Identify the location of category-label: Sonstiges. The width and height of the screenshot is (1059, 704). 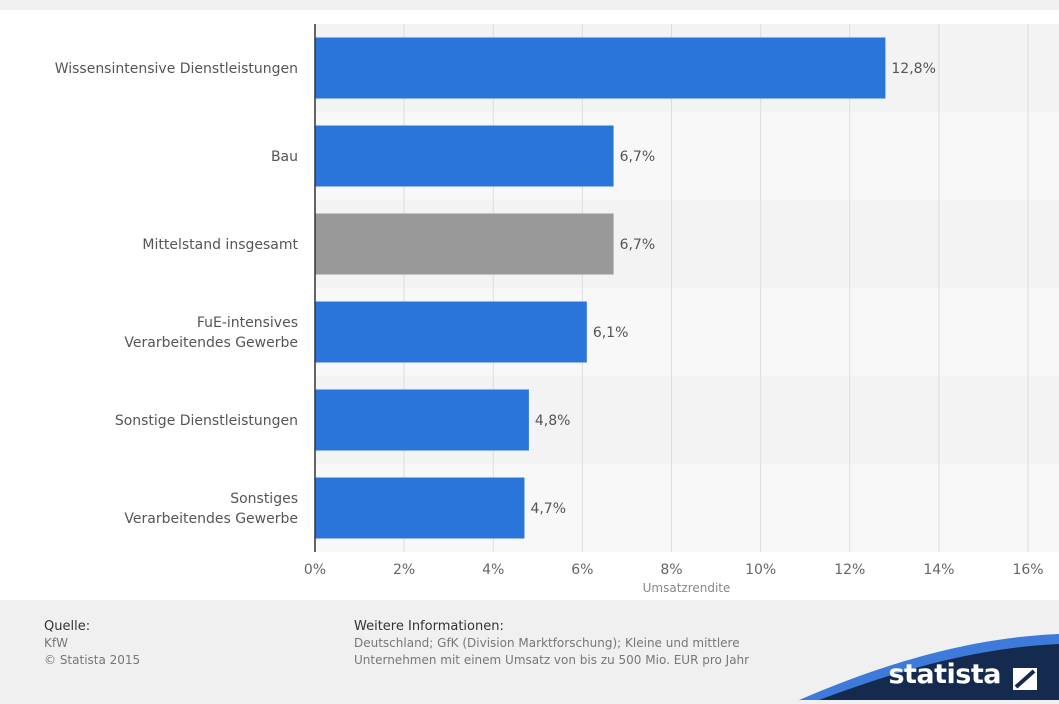
(264, 499).